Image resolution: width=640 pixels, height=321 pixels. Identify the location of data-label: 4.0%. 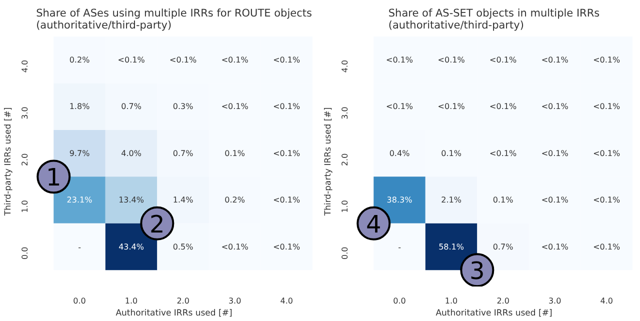
(131, 153).